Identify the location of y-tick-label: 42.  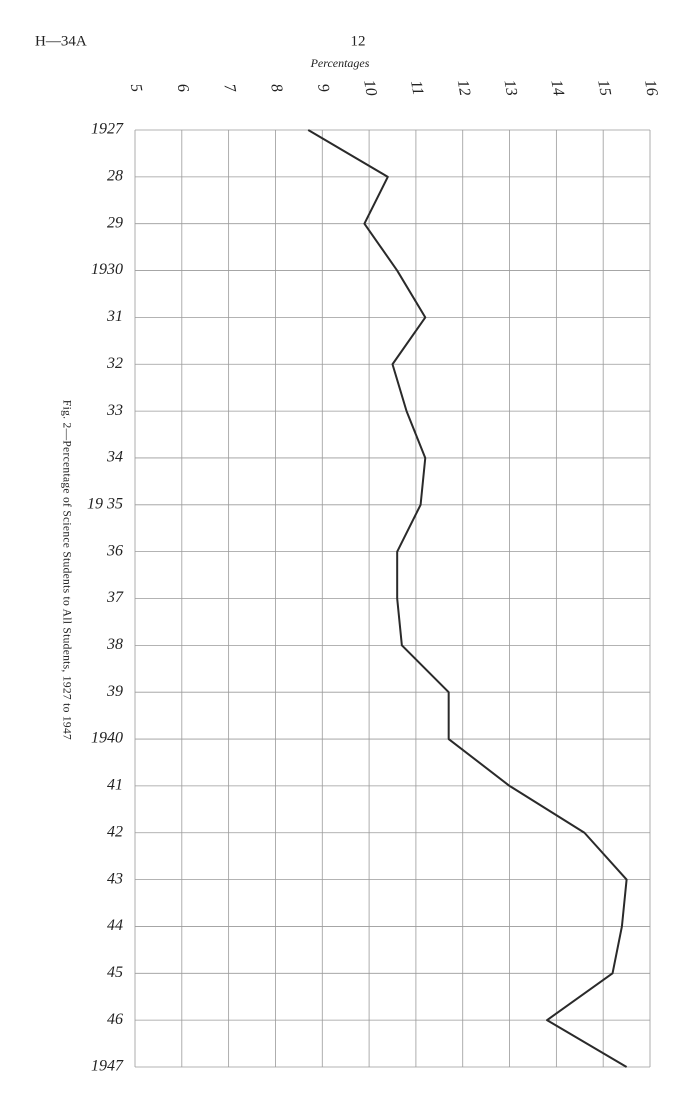
(115, 831).